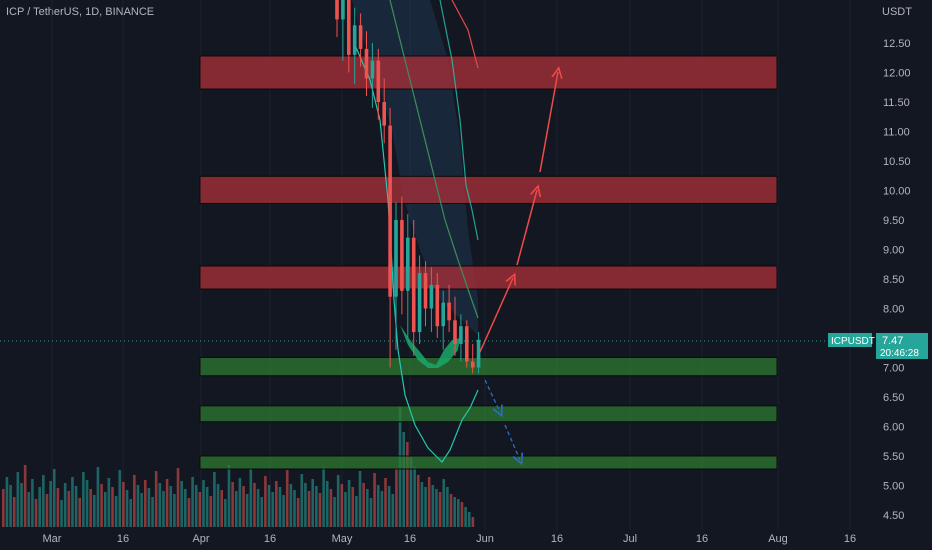 This screenshot has height=550, width=932. I want to click on price-tick-label: 7.00, so click(893, 369).